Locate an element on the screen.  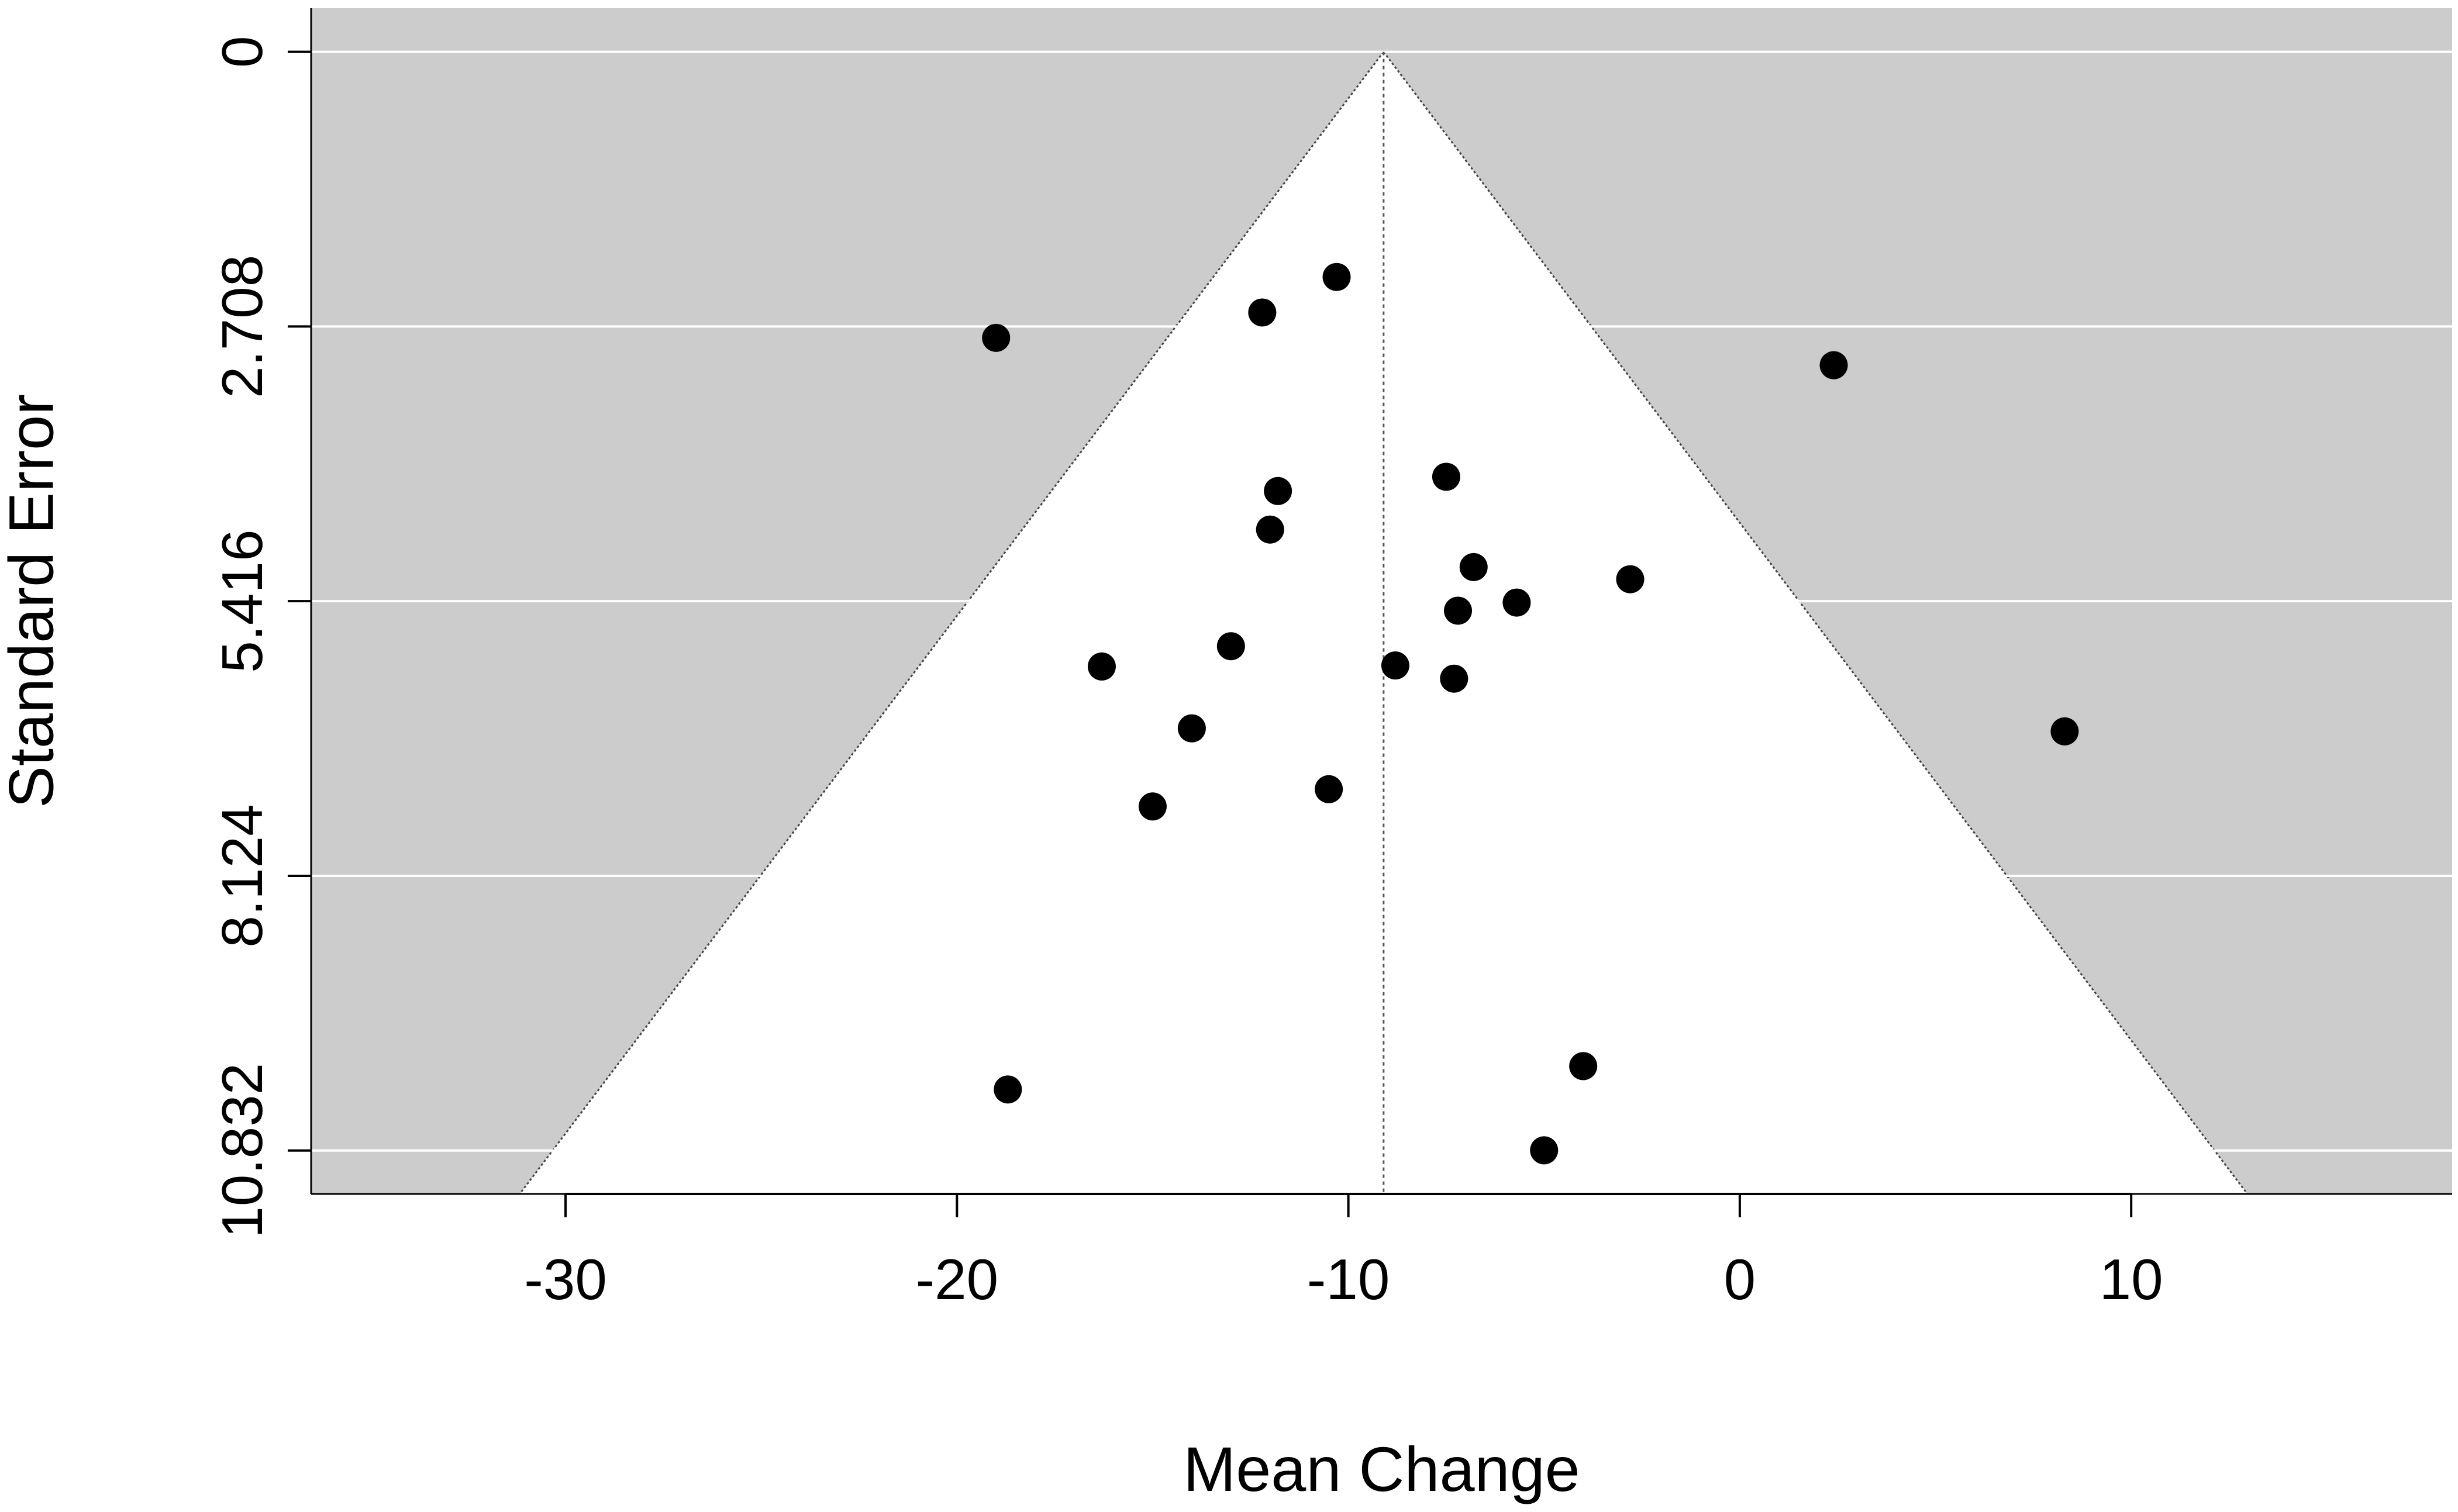
x-tick-label: -10 is located at coordinates (1348, 1279).